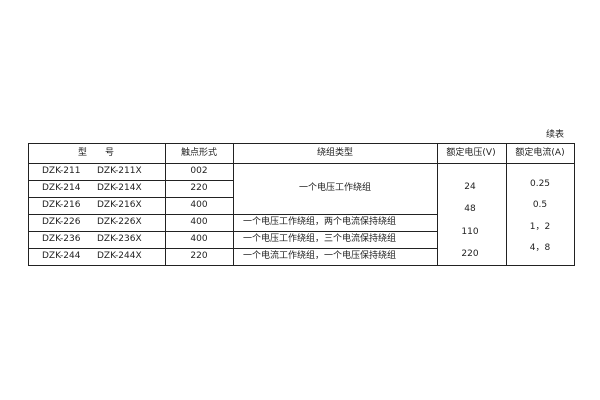 The height and width of the screenshot is (400, 600). What do you see at coordinates (470, 254) in the screenshot?
I see `voltage-value: 220` at bounding box center [470, 254].